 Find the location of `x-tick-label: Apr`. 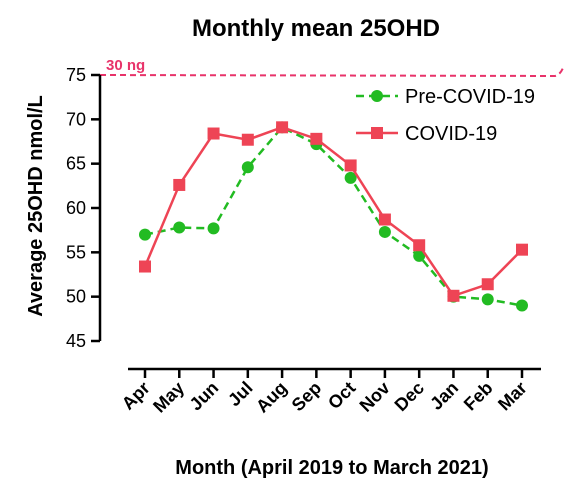

x-tick-label: Apr is located at coordinates (136, 396).